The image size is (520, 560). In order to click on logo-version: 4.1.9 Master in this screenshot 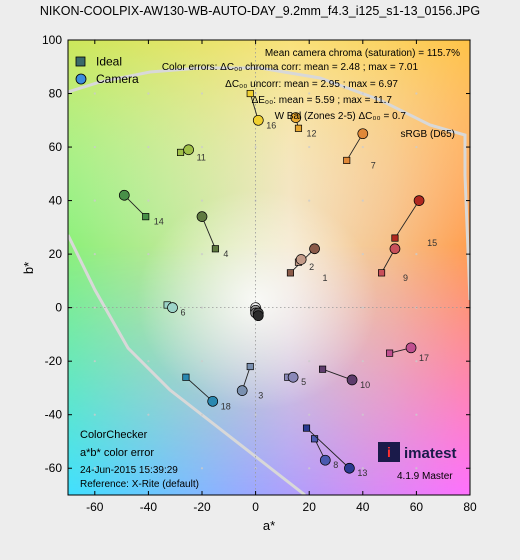, I will do `click(425, 476)`.